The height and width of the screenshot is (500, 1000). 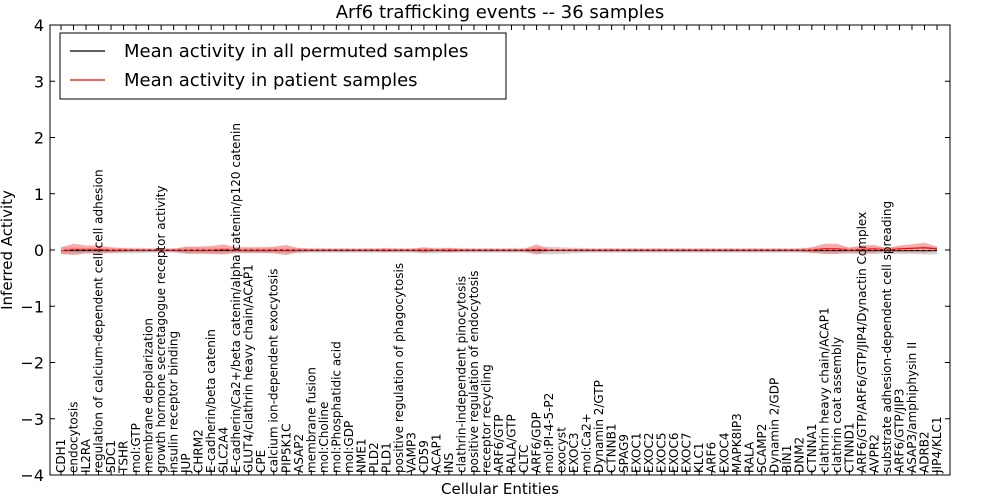 I want to click on x-tick-label: mol:Choline, so click(x=324, y=437).